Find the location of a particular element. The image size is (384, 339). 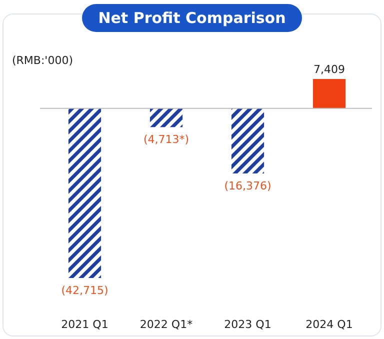

data-label: (16,376) is located at coordinates (248, 185).